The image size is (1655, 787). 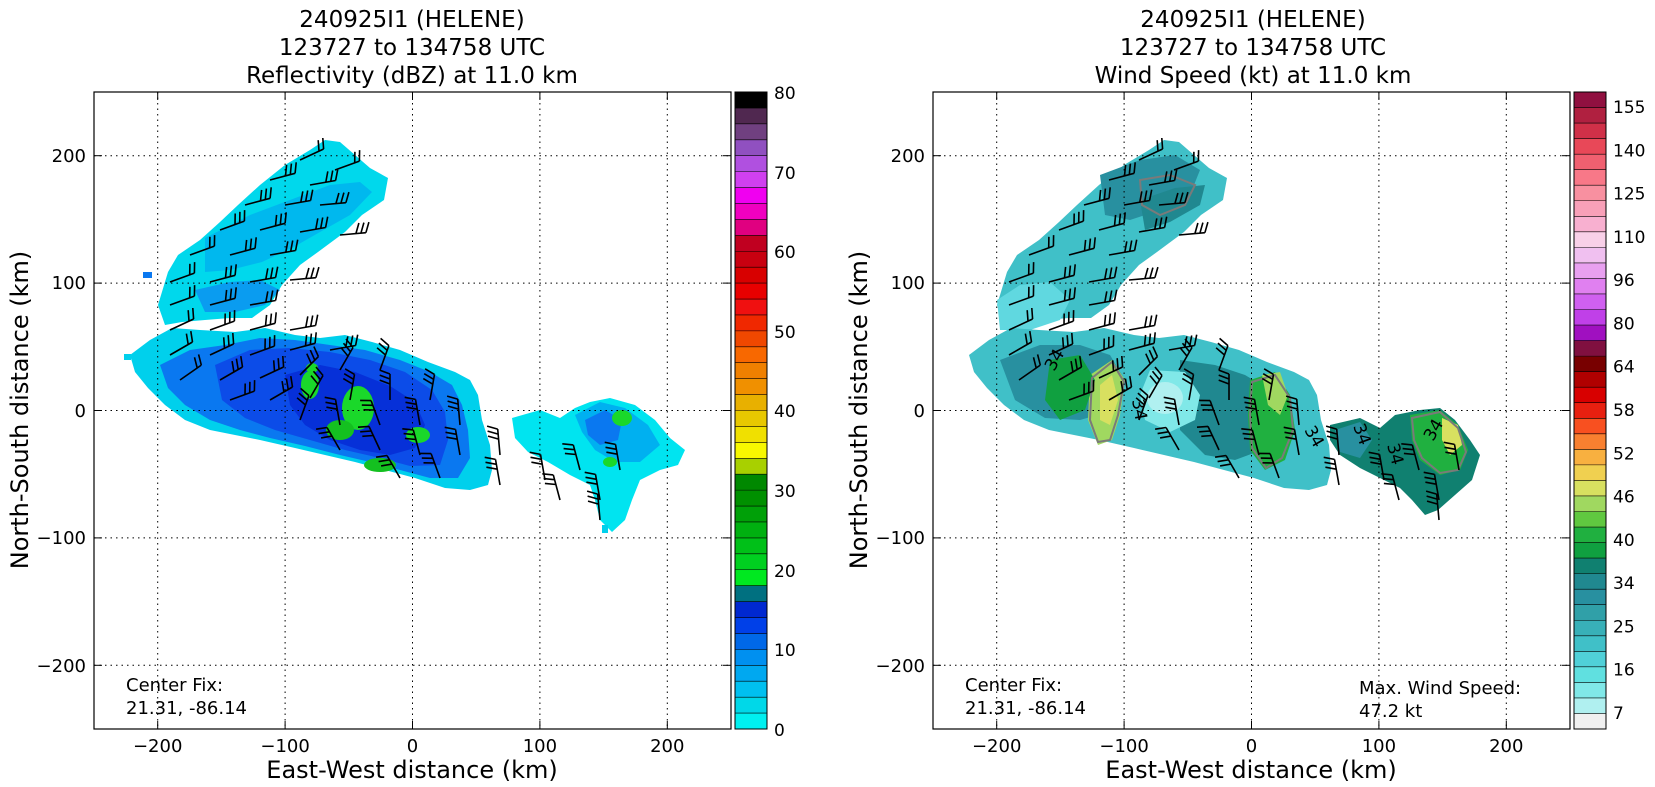 I want to click on wind-34kt-contours, so click(x=1278, y=324).